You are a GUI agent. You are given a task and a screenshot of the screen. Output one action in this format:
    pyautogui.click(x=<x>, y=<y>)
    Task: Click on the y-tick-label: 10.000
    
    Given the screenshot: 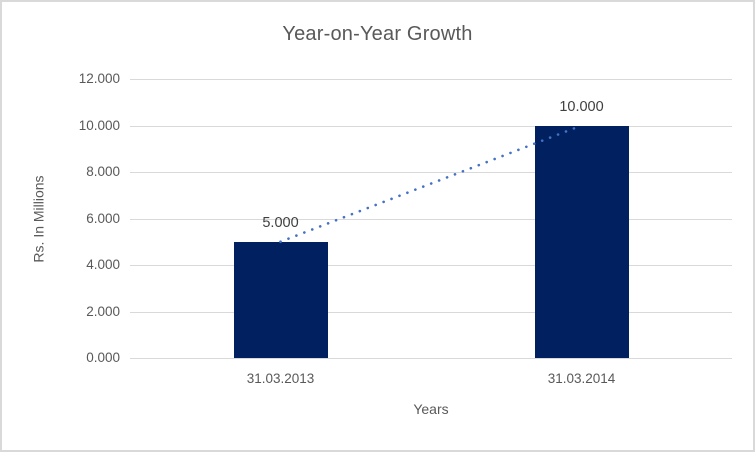 What is the action you would take?
    pyautogui.click(x=99, y=125)
    